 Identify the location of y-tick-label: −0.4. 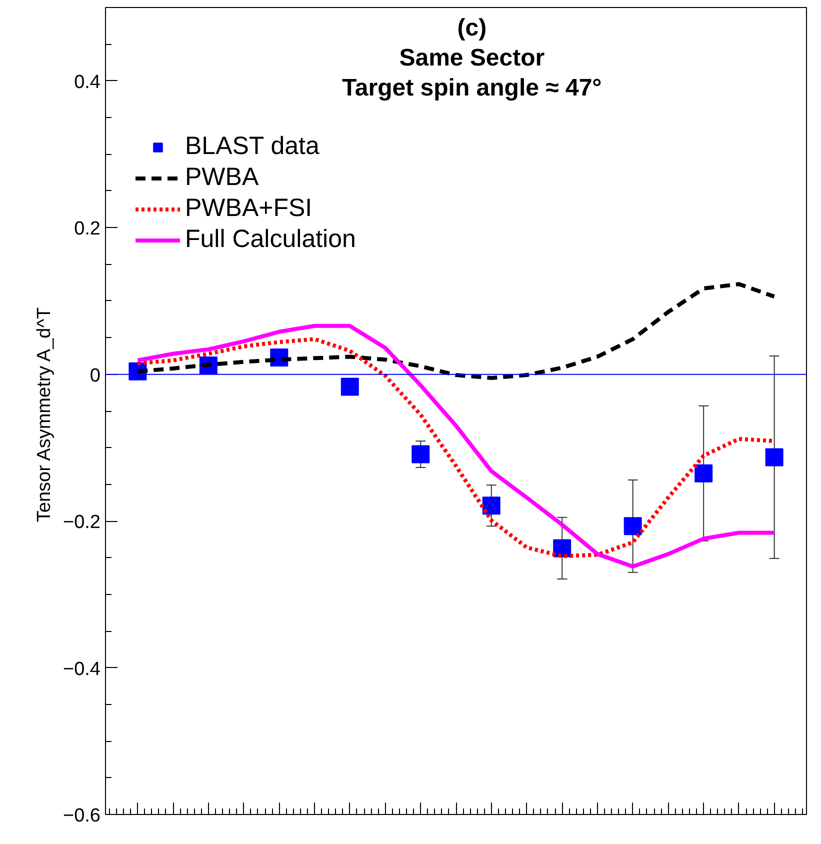
(81, 669).